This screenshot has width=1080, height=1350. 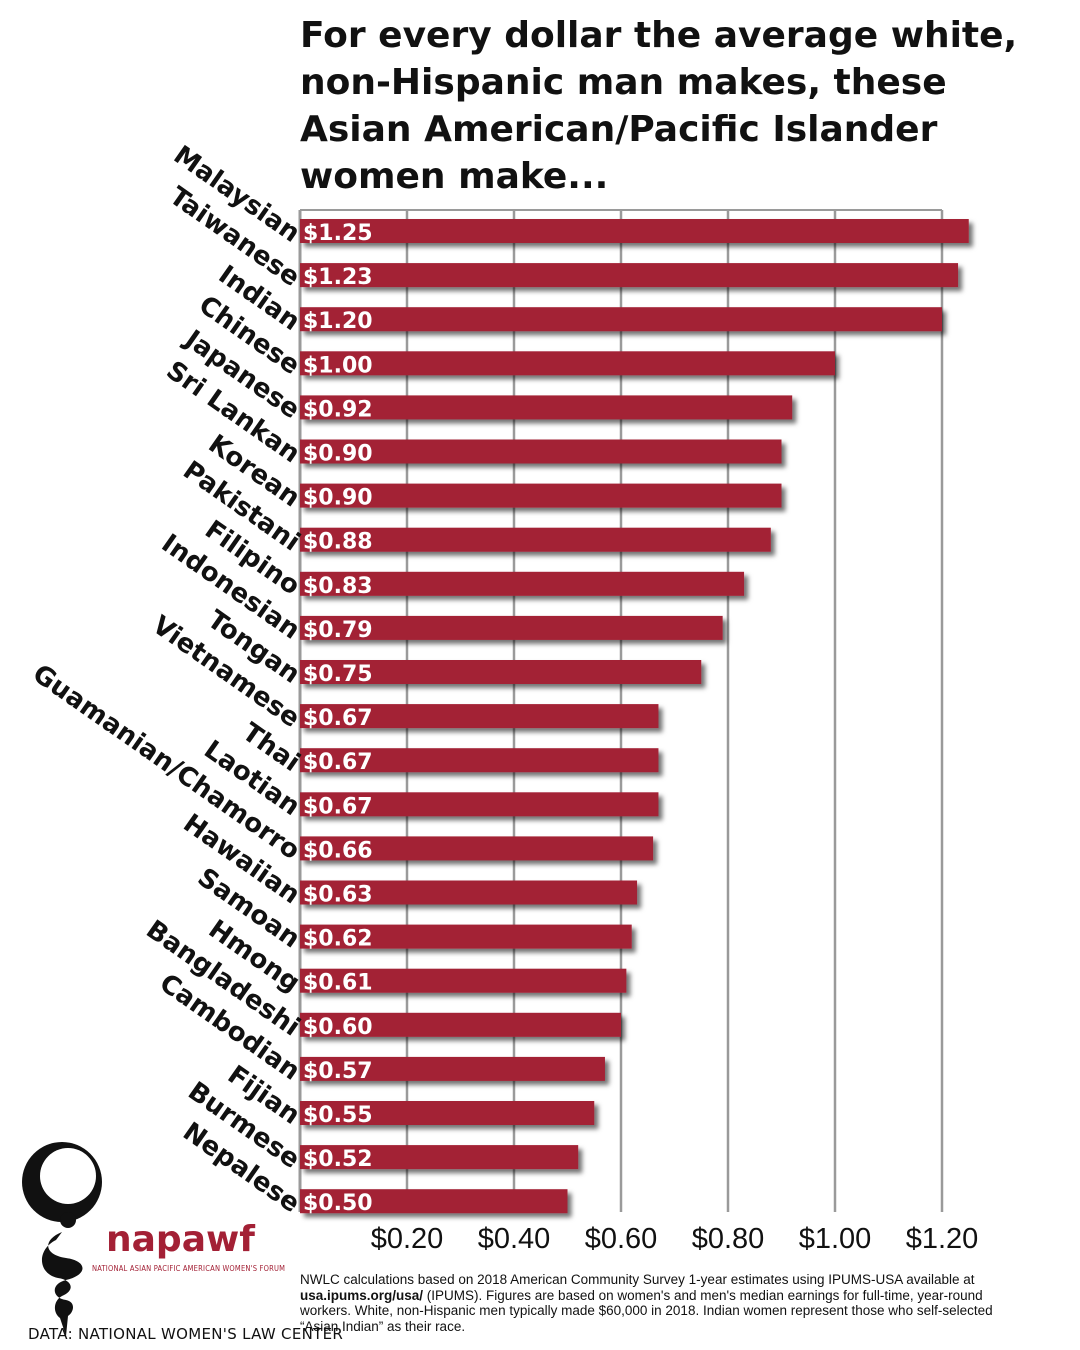 I want to click on bar-value-label: $1.00, so click(x=338, y=365).